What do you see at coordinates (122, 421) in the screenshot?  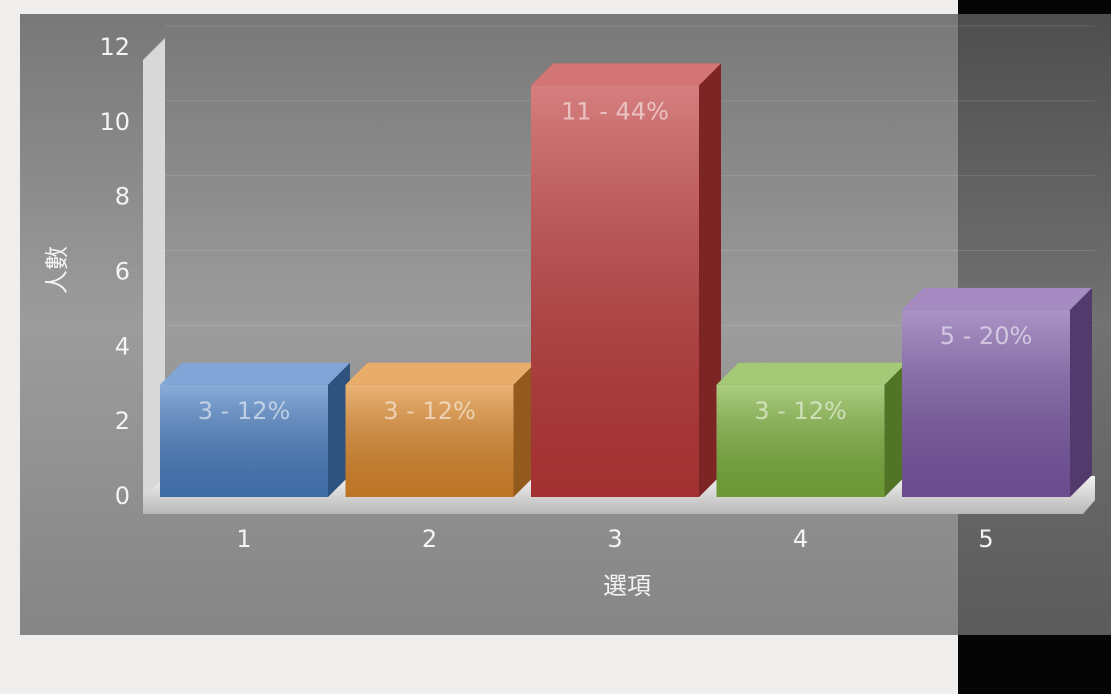 I see `y-tick-label: 2` at bounding box center [122, 421].